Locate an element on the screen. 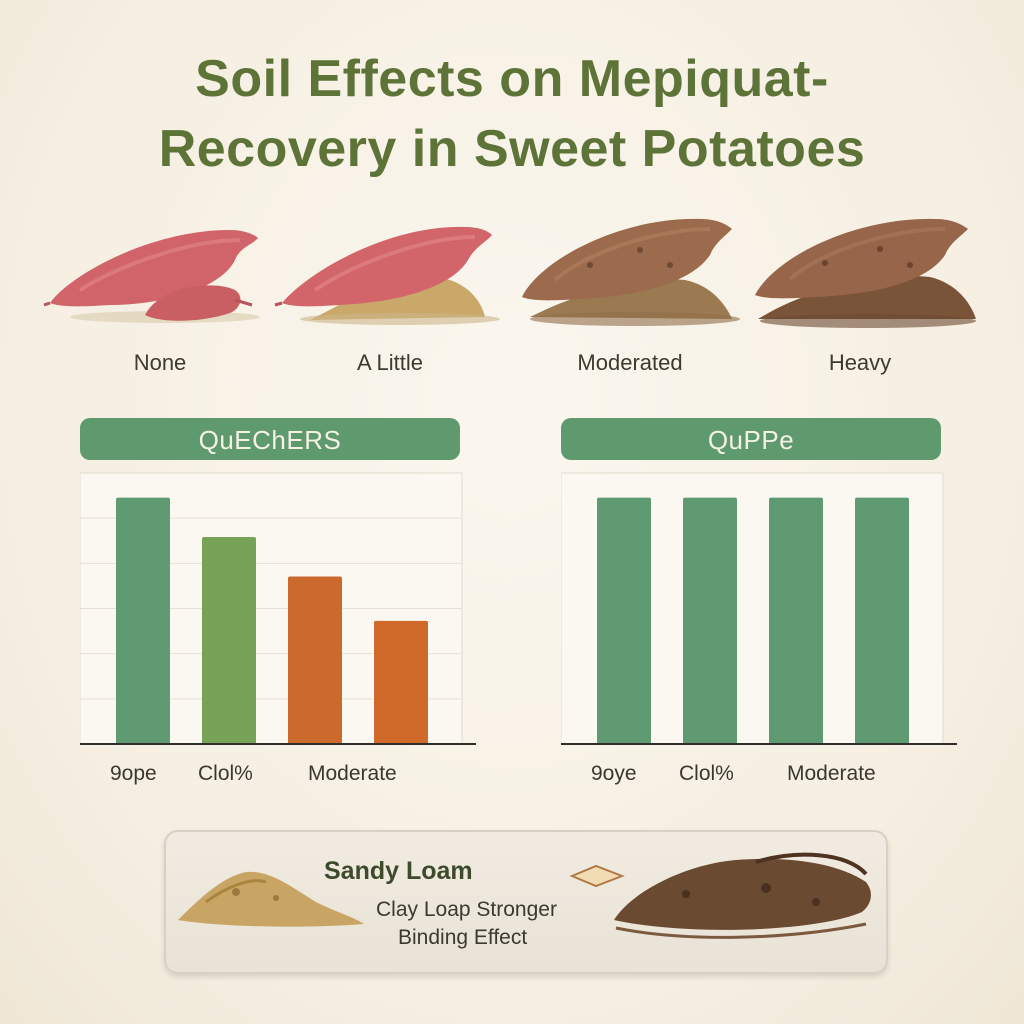 This screenshot has width=1024, height=1024. potato-none: None is located at coordinates (160, 295).